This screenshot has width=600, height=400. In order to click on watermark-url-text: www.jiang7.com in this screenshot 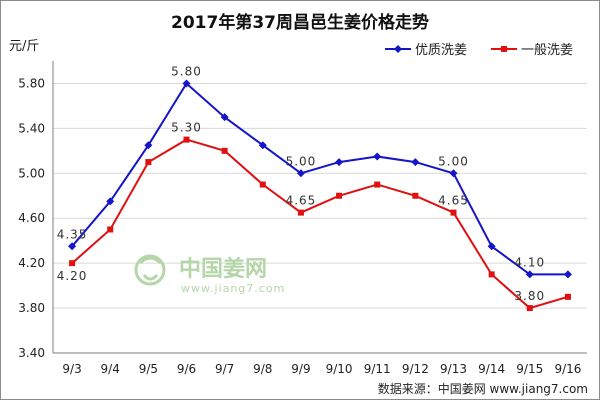, I will do `click(233, 288)`.